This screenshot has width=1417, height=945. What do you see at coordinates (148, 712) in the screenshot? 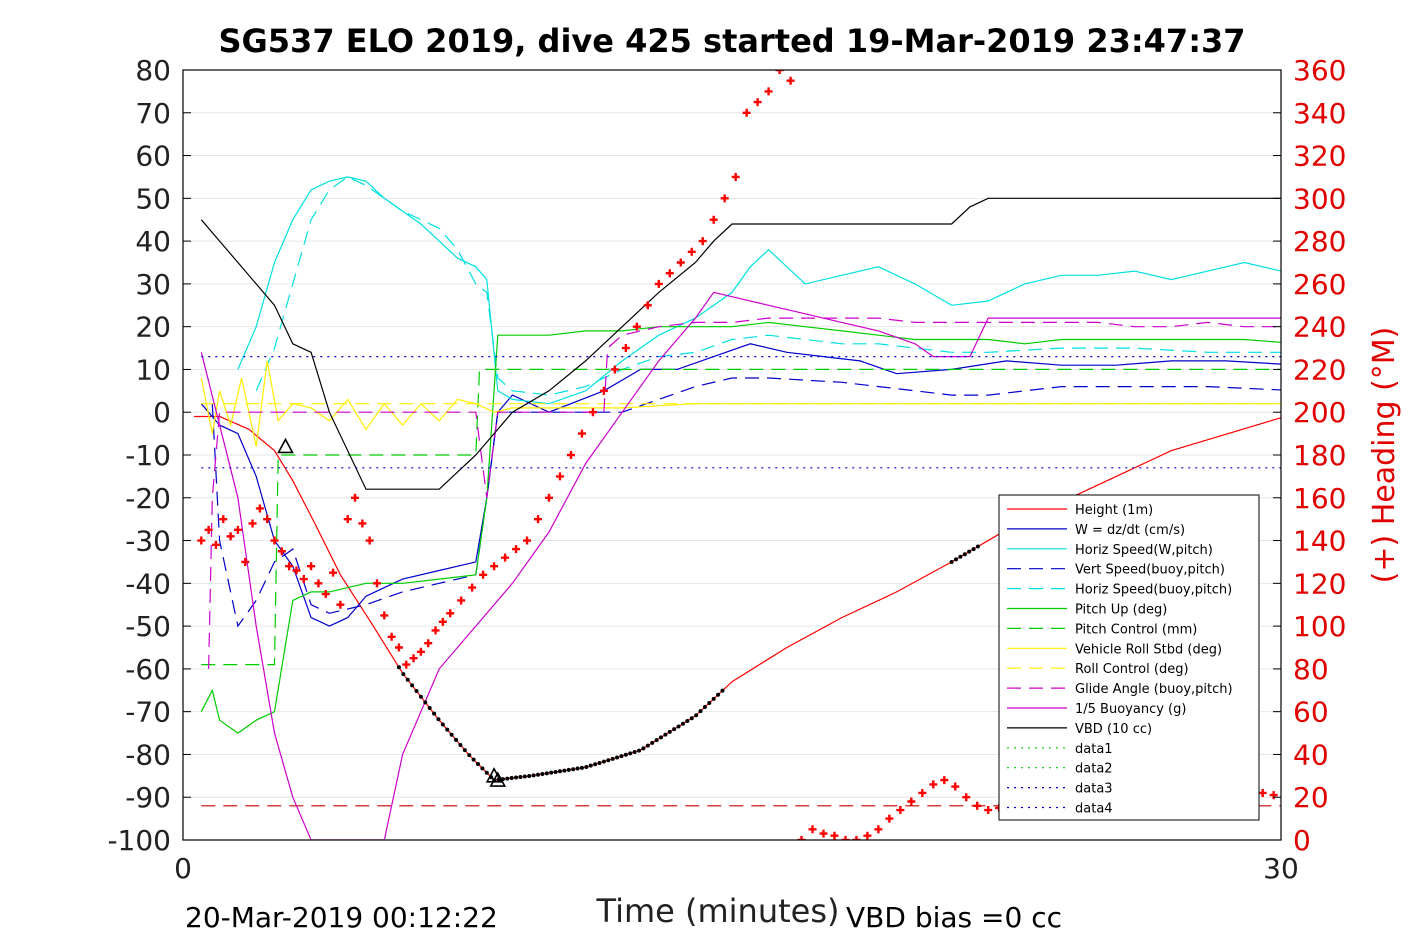
I see `y-tick-label: -70` at bounding box center [148, 712].